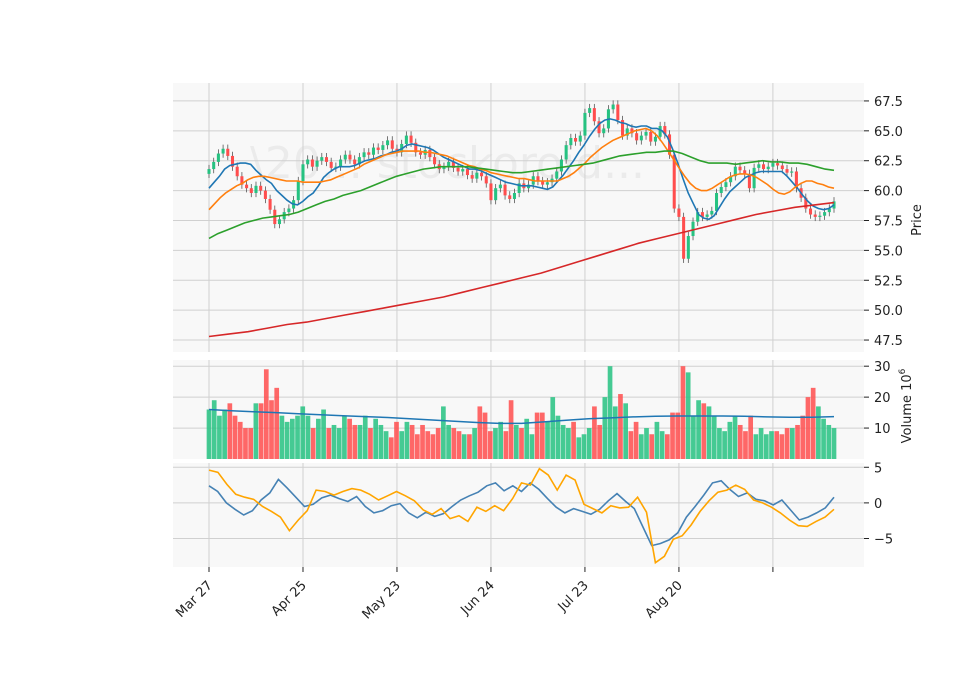 This screenshot has width=960, height=690. I want to click on y-tick-label: 60.0, so click(888, 192).